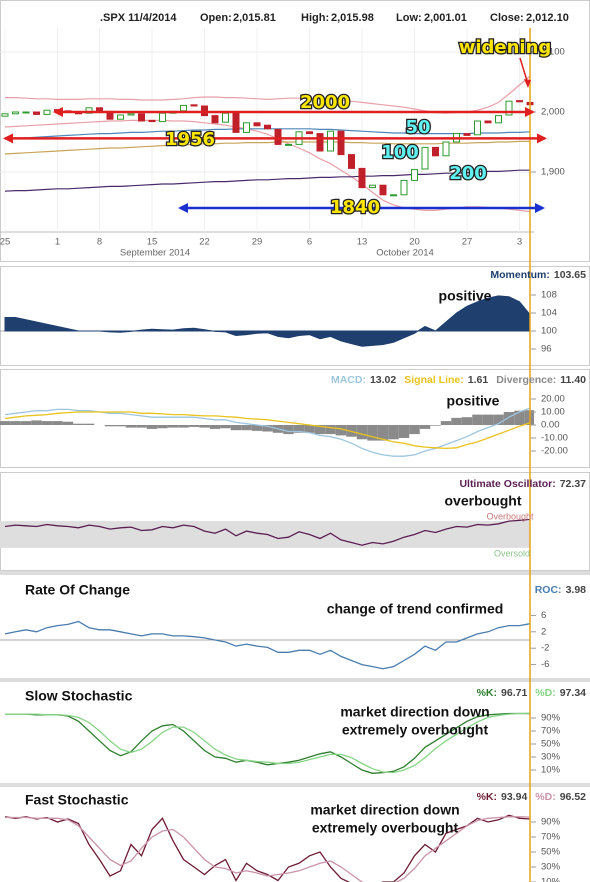 This screenshot has height=882, width=590. What do you see at coordinates (415, 609) in the screenshot?
I see `annotation: change of trend confirmed` at bounding box center [415, 609].